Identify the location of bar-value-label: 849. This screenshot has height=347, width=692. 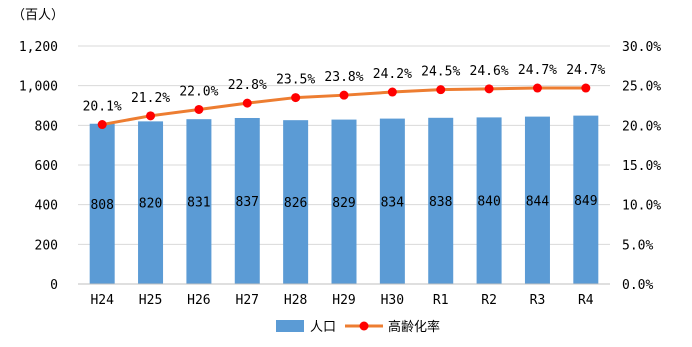
(585, 201).